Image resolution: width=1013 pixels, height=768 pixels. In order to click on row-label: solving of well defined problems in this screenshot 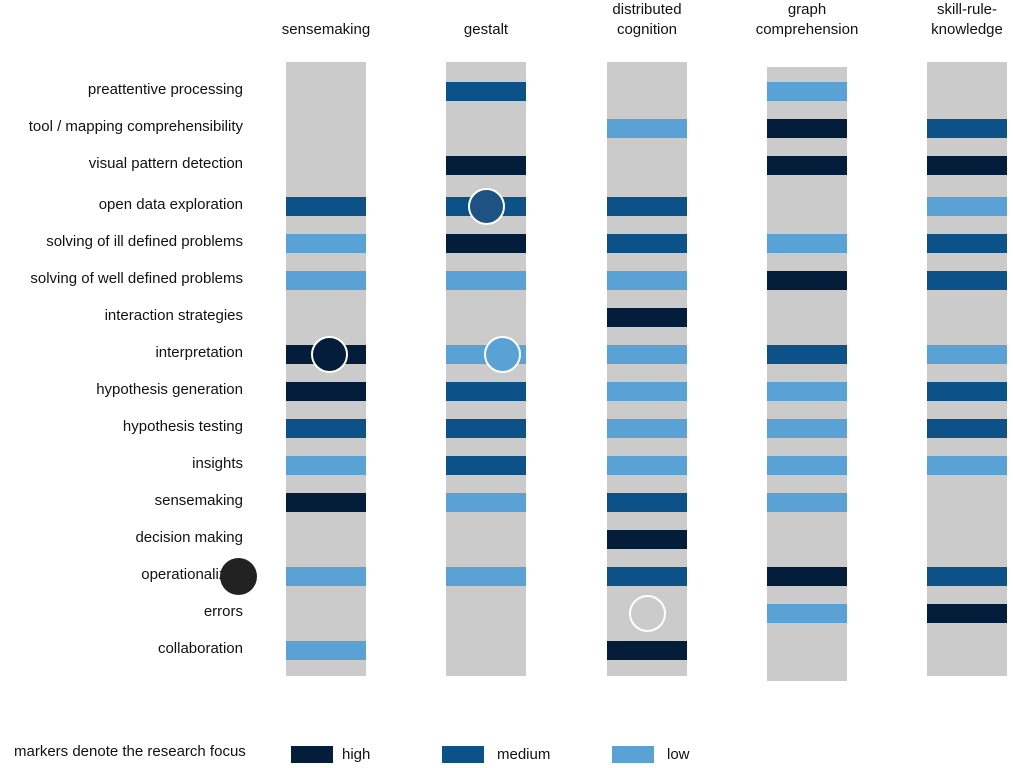, I will do `click(136, 278)`.